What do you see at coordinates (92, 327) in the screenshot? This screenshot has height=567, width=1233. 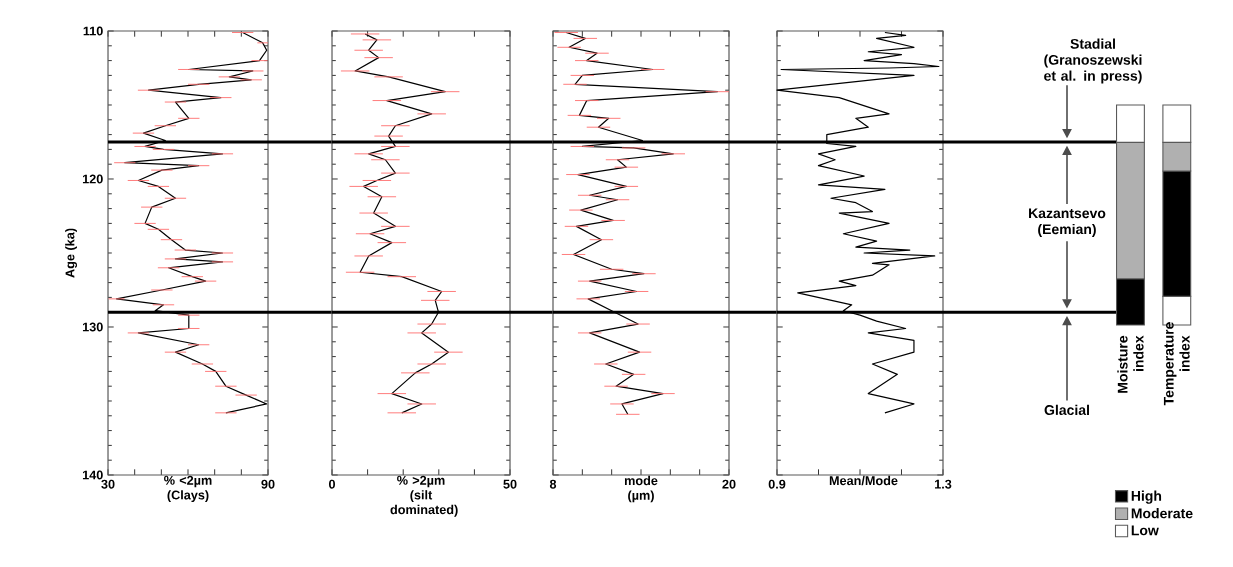 I see `y-tick-label: 130` at bounding box center [92, 327].